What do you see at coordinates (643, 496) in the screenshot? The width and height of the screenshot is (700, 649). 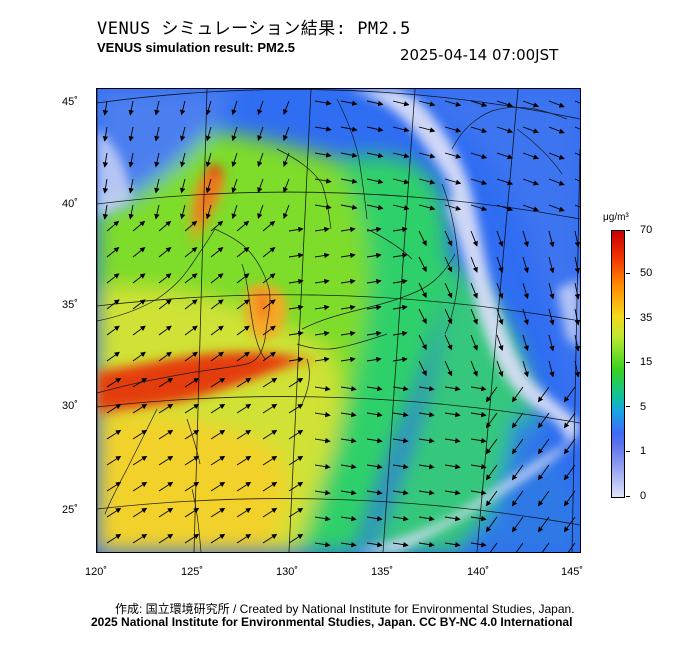 I see `colorbar-label-0: 0` at bounding box center [643, 496].